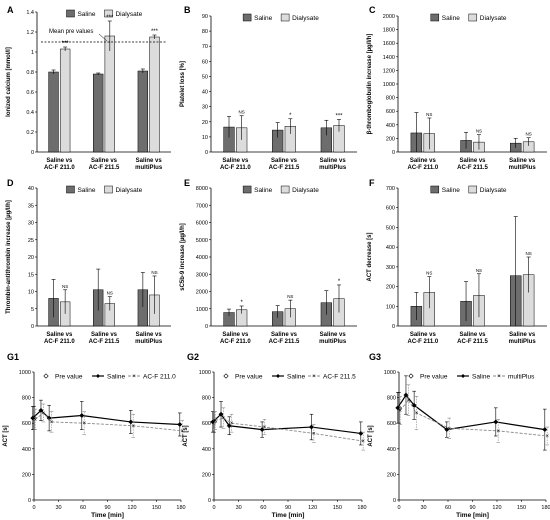 The image size is (550, 520). What do you see at coordinates (31, 293) in the screenshot?
I see `y-tick-label: 10` at bounding box center [31, 293].